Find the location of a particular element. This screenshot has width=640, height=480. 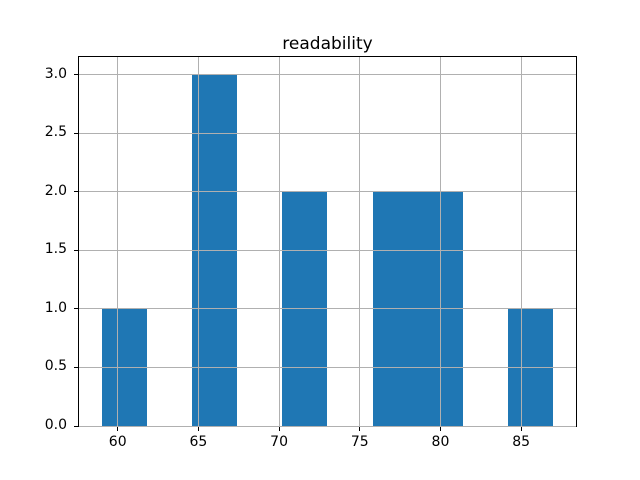

y-tick-label: 0.0 is located at coordinates (55, 425).